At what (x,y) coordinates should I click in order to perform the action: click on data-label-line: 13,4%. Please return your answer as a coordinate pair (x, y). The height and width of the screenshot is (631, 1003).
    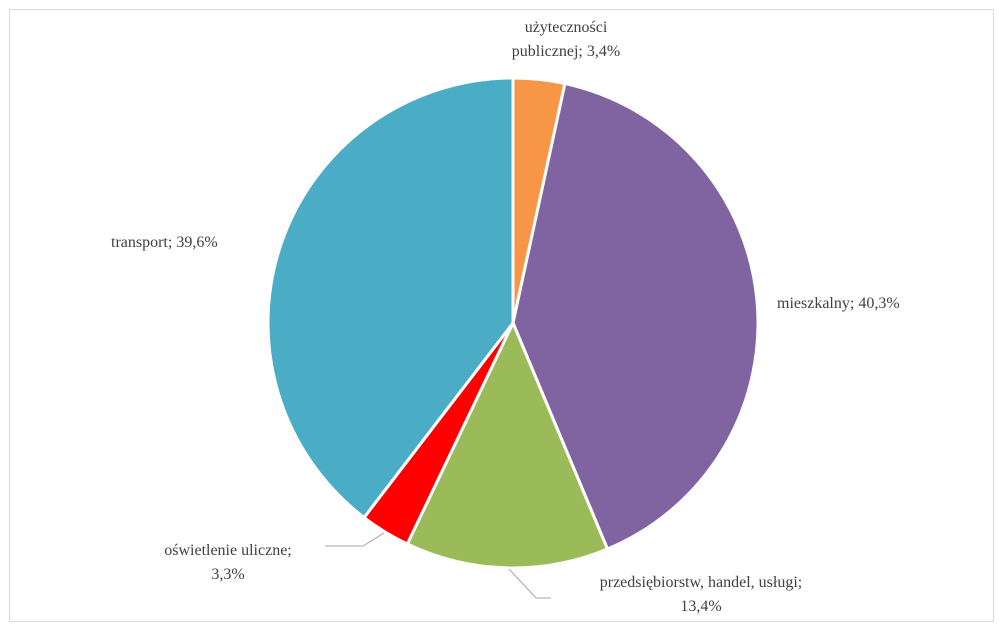
    Looking at the image, I should click on (700, 606).